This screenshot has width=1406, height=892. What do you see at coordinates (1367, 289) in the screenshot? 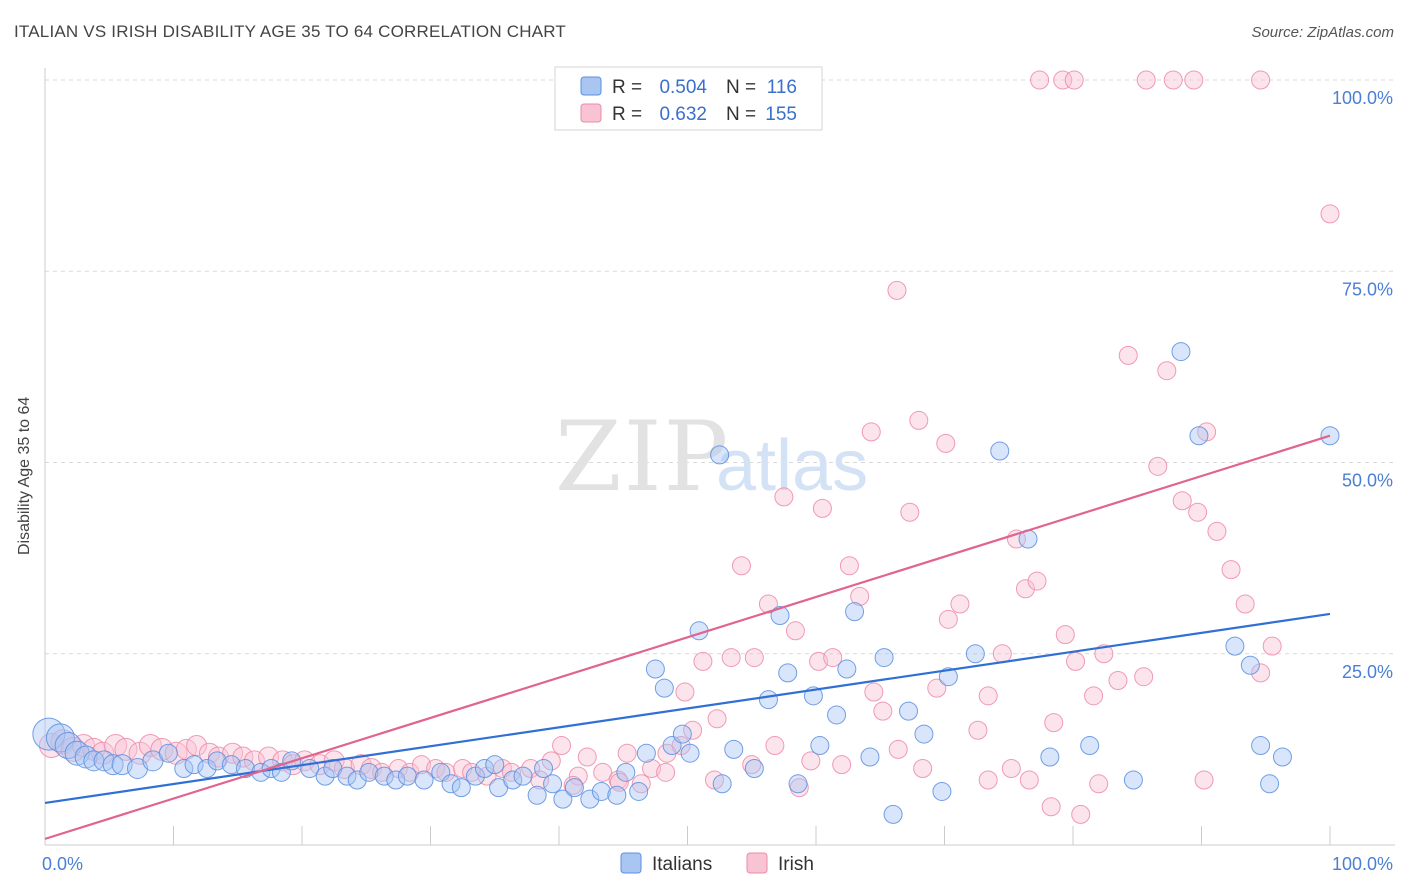
I see `y-tick-label: 75.0%` at bounding box center [1367, 289].